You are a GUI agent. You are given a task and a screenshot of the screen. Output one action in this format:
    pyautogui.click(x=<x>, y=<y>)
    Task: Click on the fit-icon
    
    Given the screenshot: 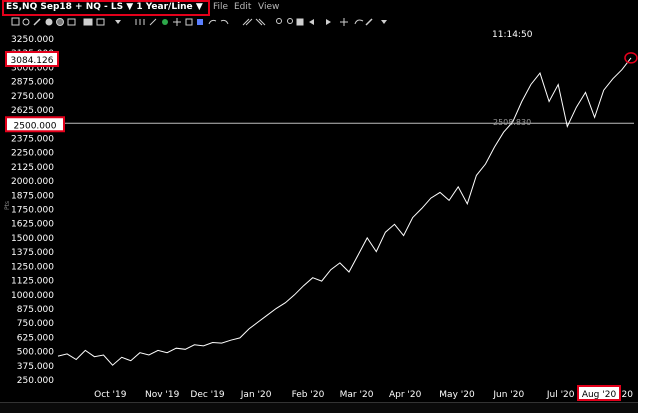 What is the action you would take?
    pyautogui.click(x=300, y=22)
    